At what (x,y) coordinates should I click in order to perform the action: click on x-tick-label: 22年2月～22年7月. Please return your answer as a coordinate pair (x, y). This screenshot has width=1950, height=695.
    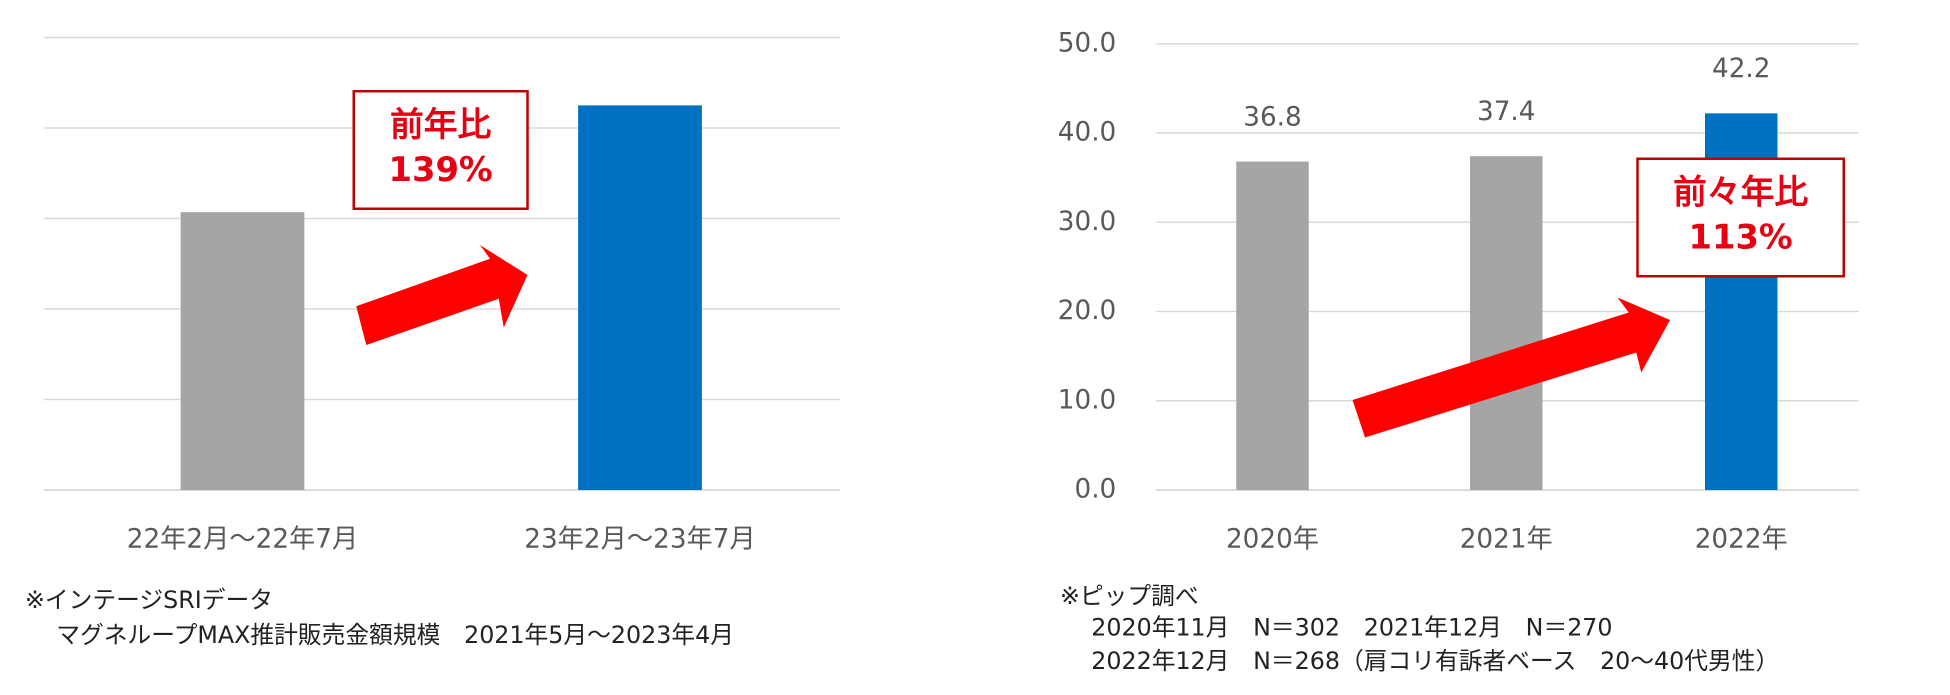
    Looking at the image, I should click on (242, 540).